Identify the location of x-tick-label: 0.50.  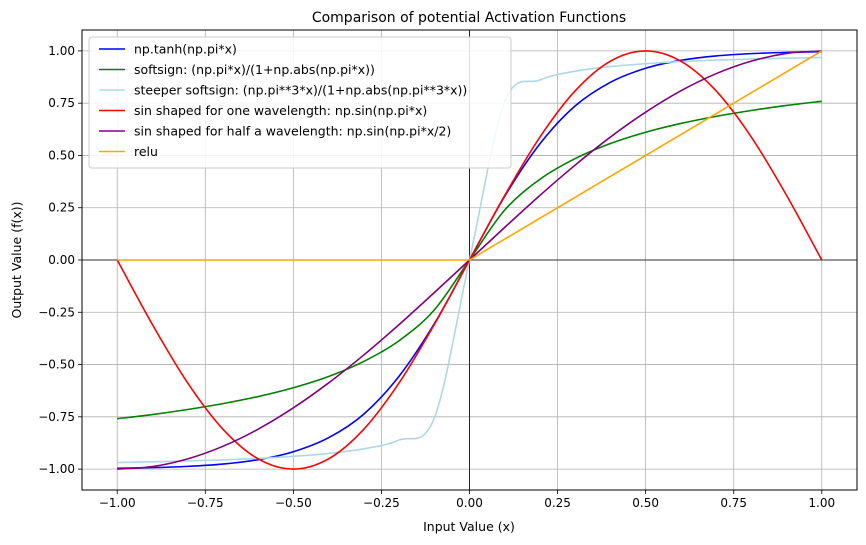
(645, 503).